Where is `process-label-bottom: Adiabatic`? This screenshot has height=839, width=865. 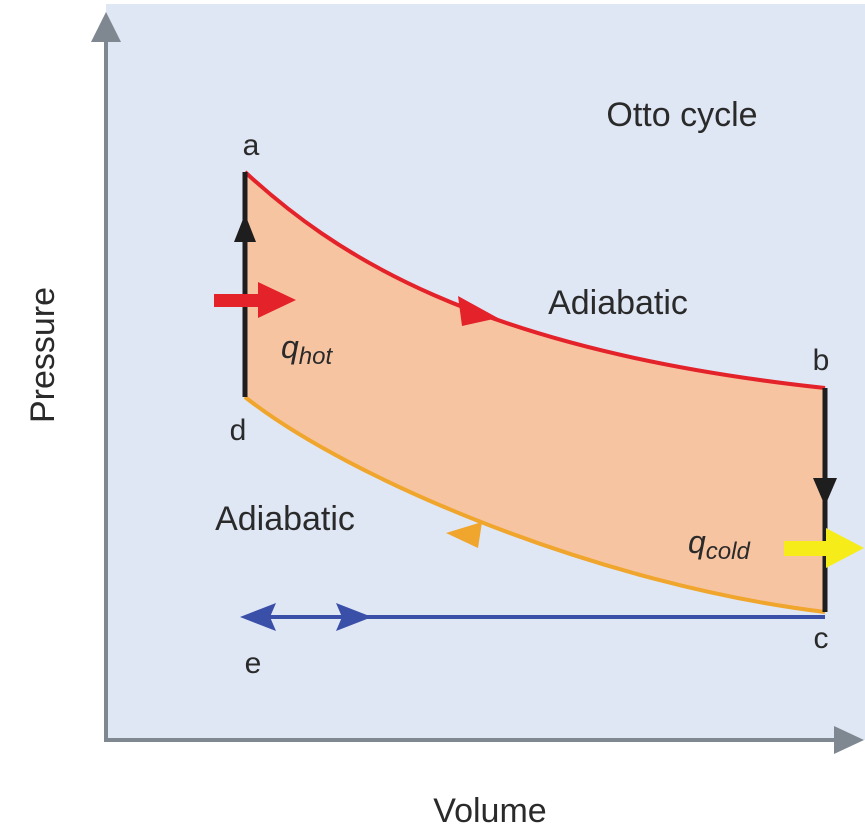 process-label-bottom: Adiabatic is located at coordinates (285, 519).